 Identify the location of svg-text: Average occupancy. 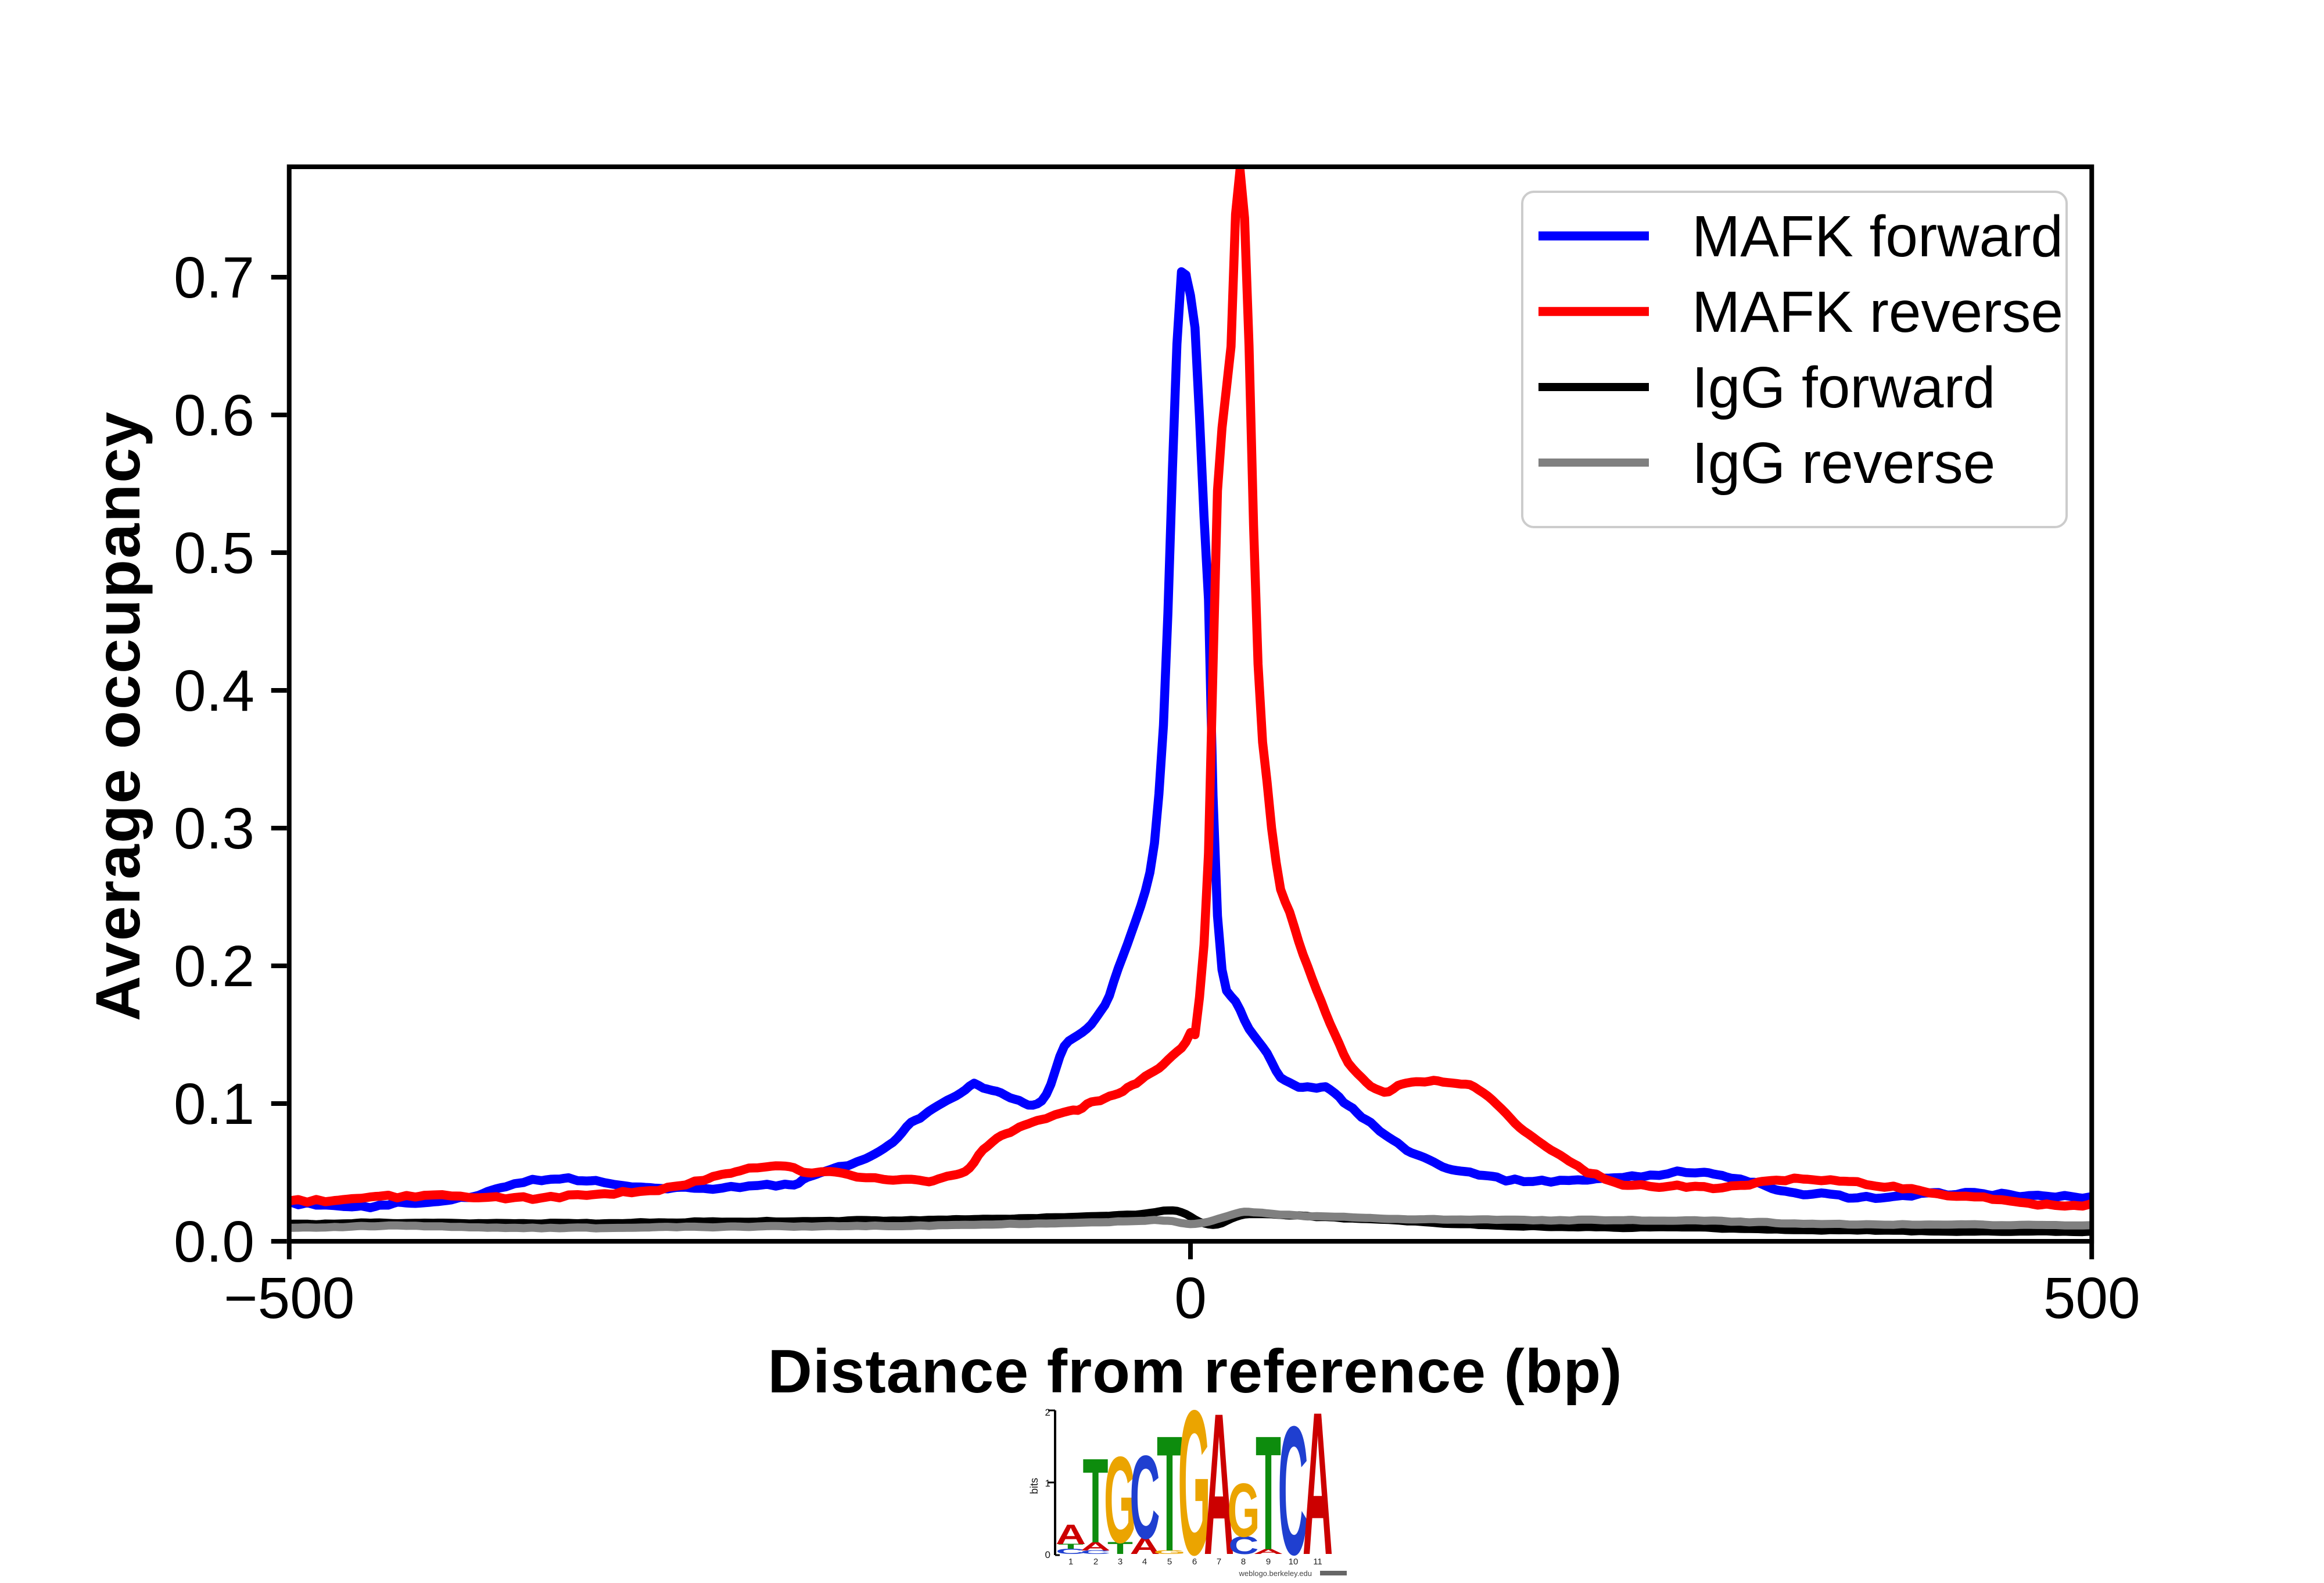
(118, 716).